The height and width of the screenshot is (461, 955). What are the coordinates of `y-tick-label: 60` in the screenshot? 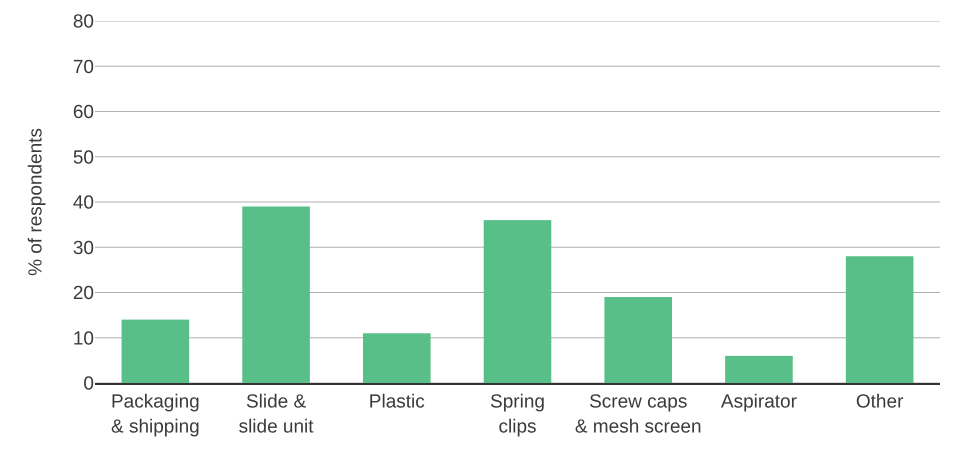 It's located at (83, 113).